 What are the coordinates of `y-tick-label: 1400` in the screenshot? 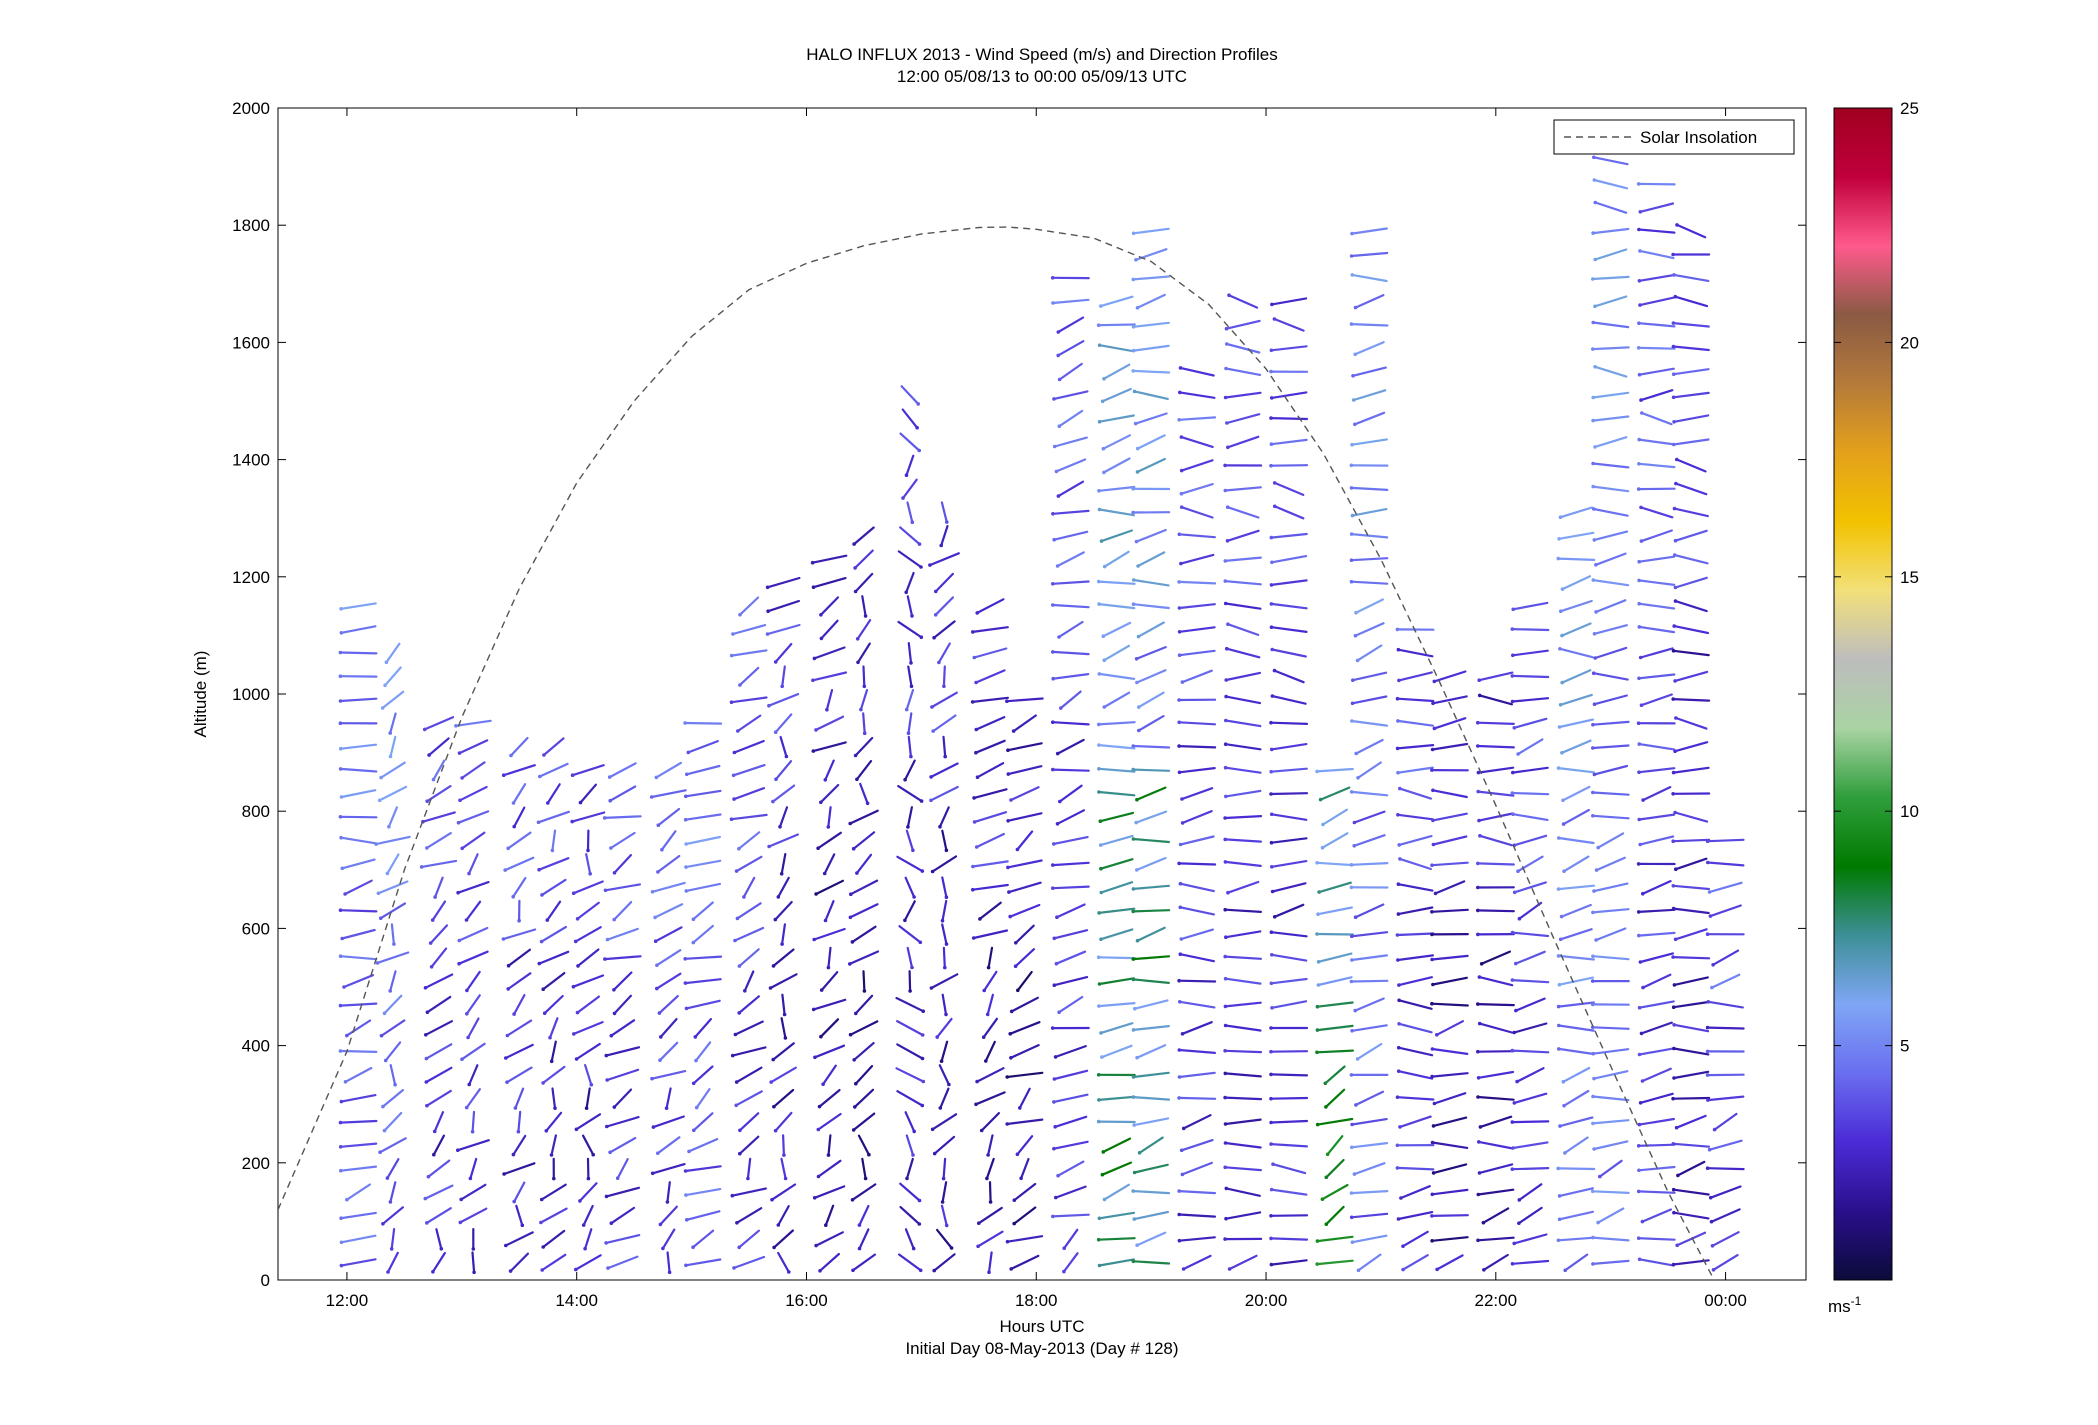 It's located at (251, 460).